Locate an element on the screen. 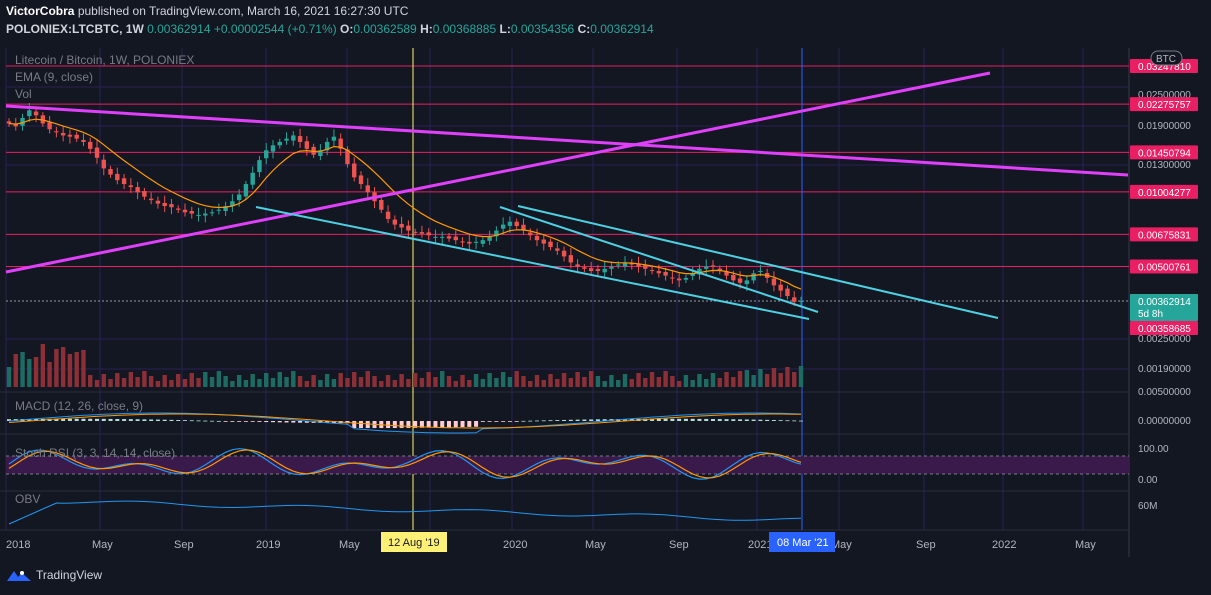  time-axis-label: 2020 is located at coordinates (515, 545).